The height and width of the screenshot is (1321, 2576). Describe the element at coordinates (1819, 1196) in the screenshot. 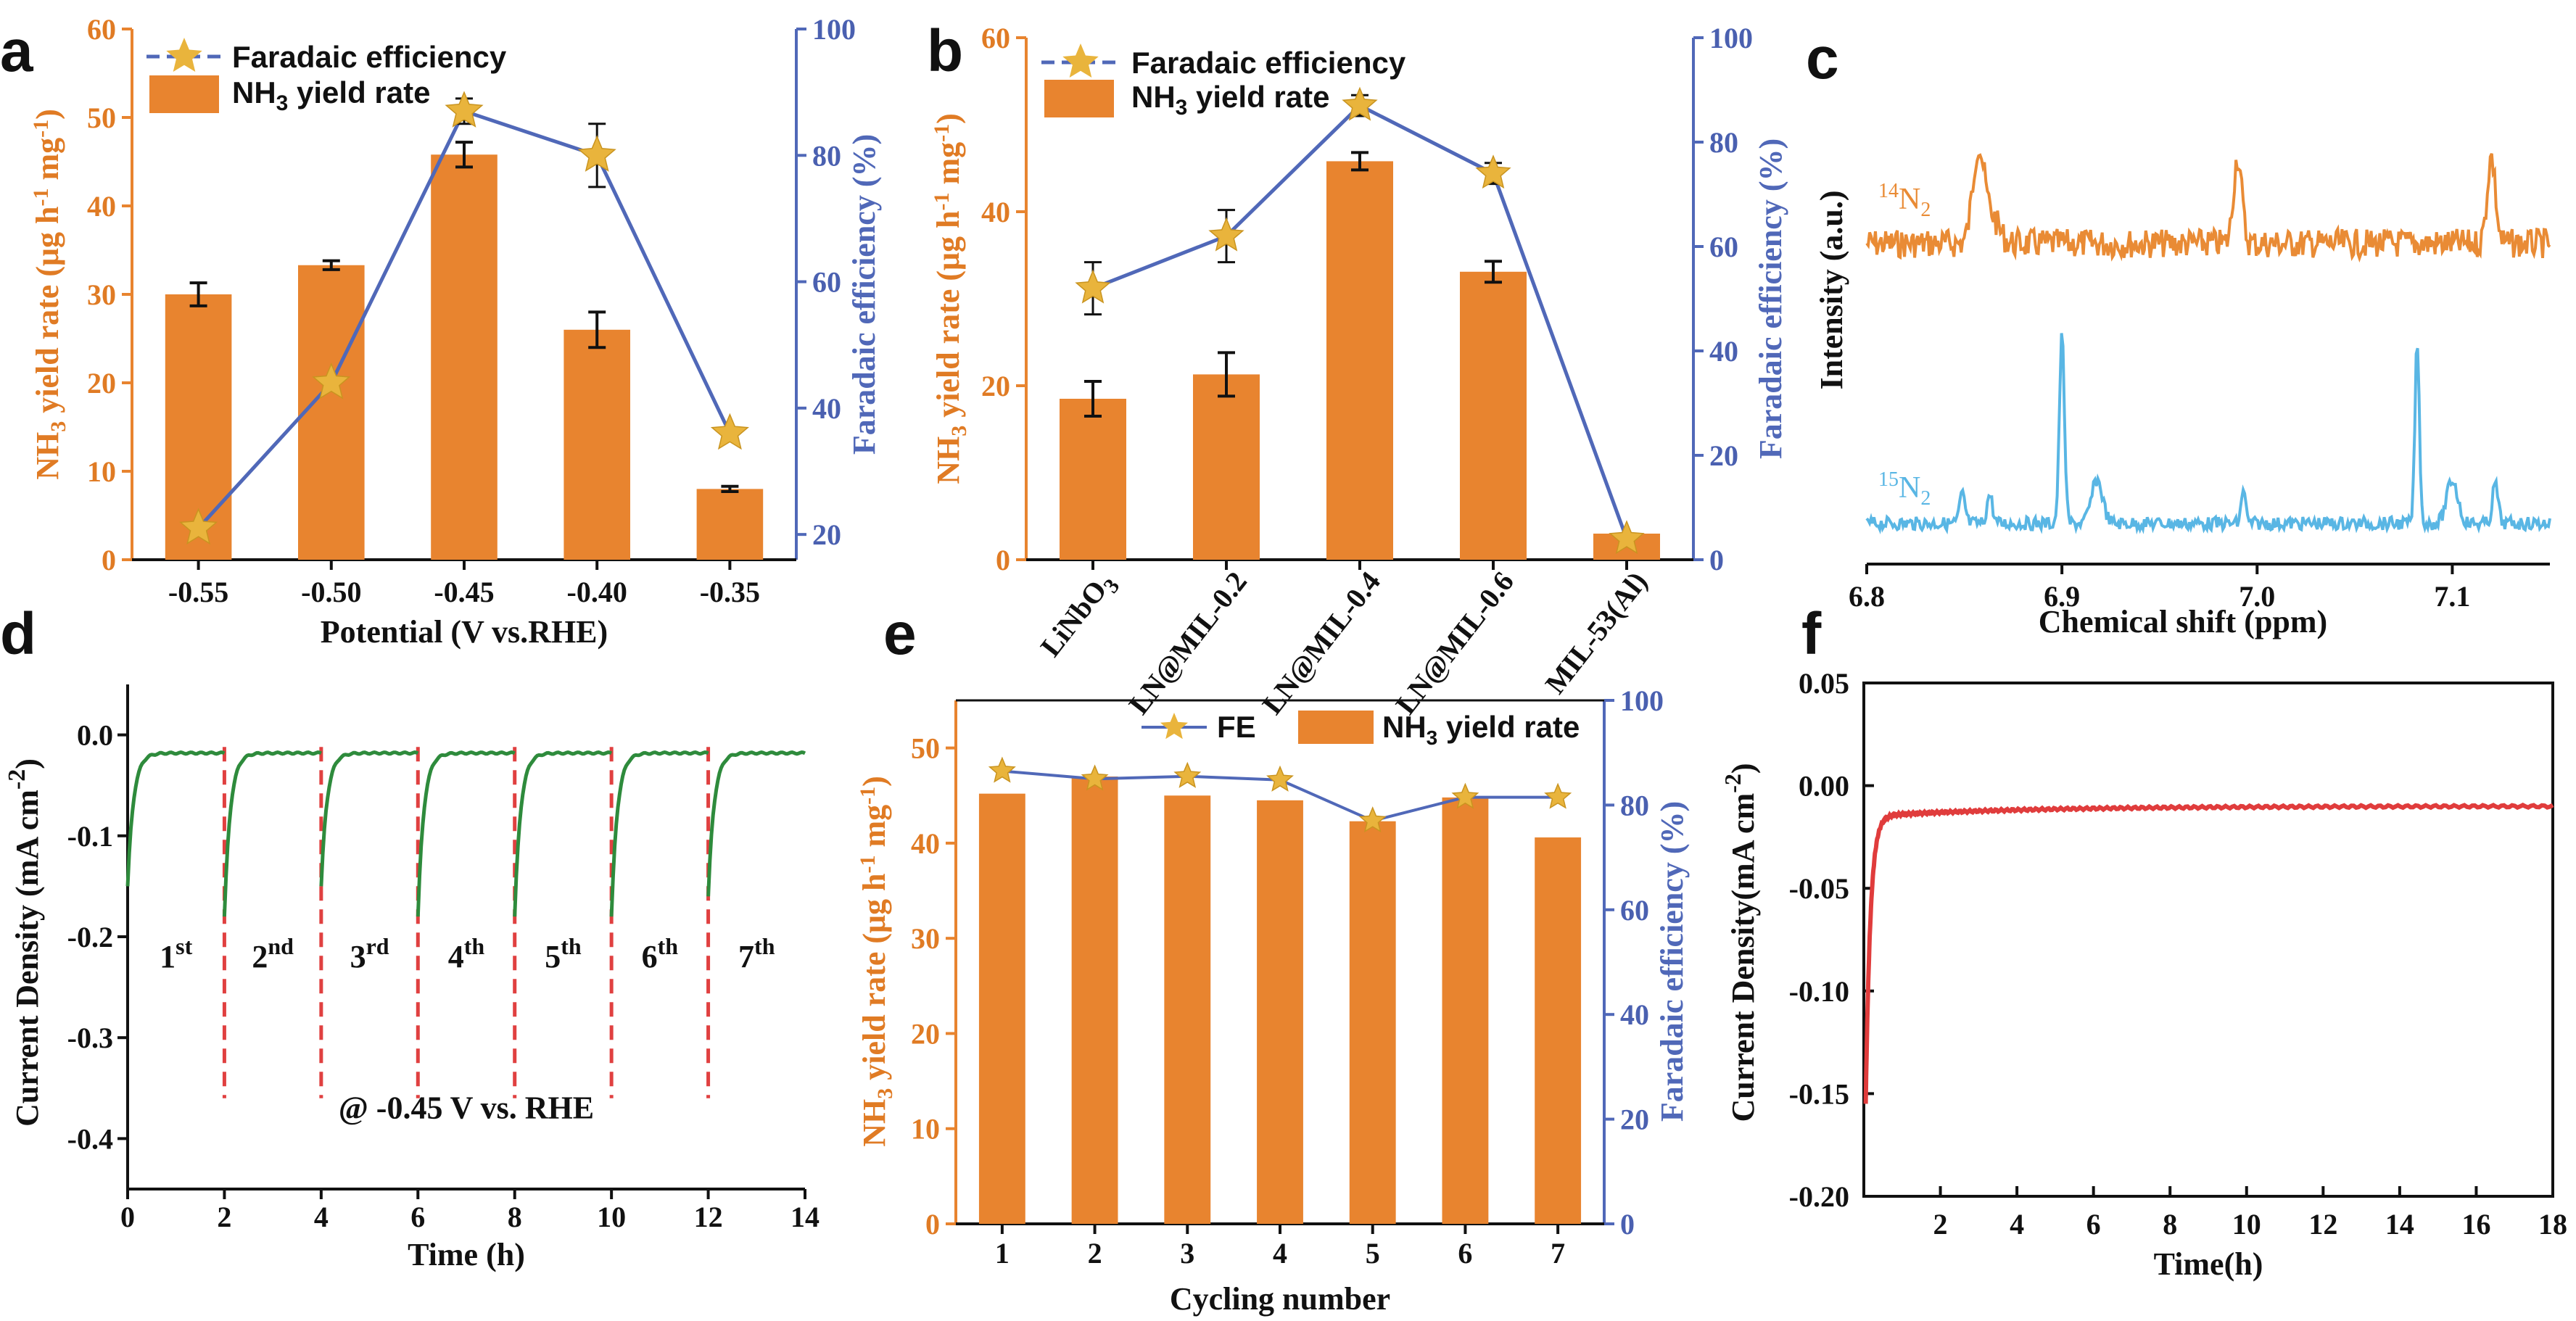

I see `y-tick-label: -0.20` at that location.